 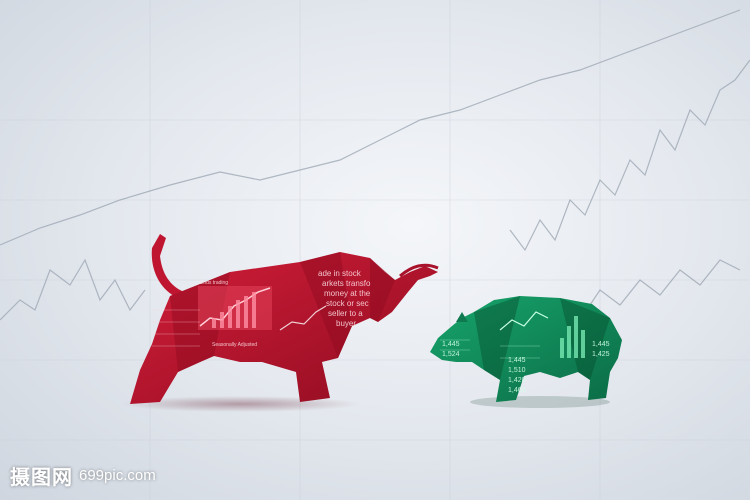 What do you see at coordinates (346, 283) in the screenshot?
I see `bull-text-line: arkets transfo` at bounding box center [346, 283].